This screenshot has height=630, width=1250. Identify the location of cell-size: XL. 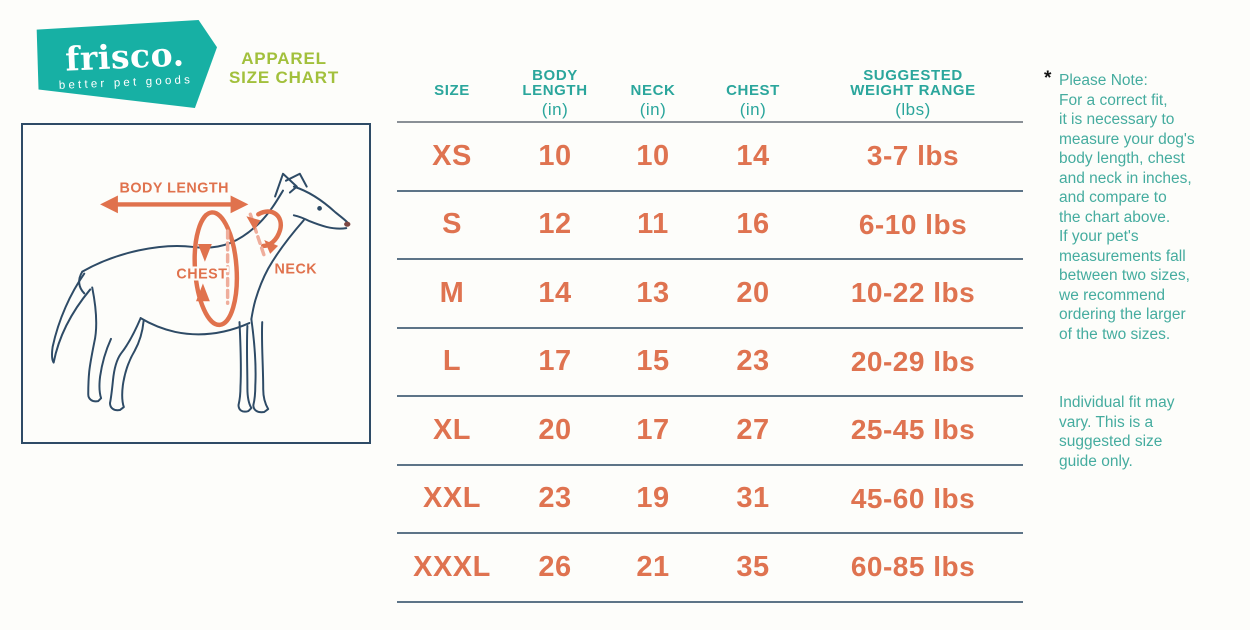
(452, 429).